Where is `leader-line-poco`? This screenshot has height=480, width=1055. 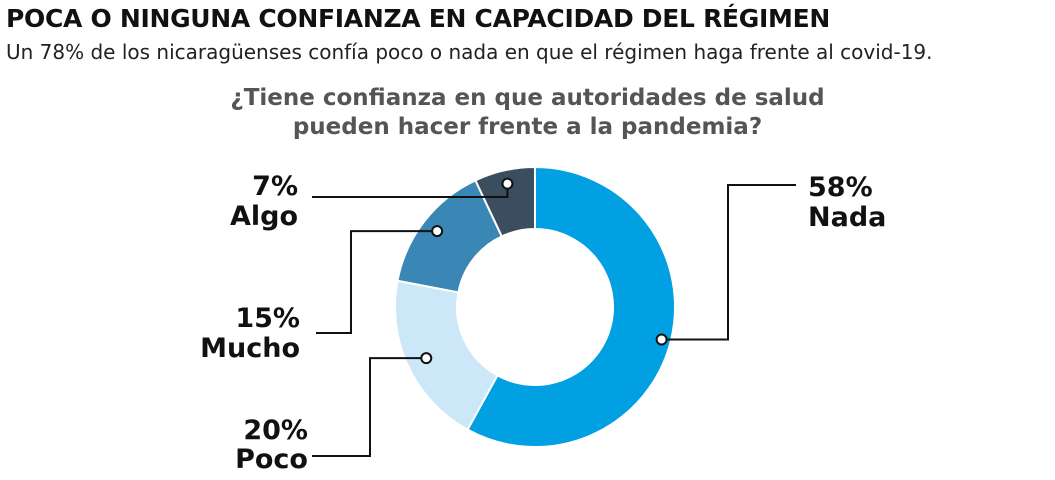
leader-line-poco is located at coordinates (369, 407).